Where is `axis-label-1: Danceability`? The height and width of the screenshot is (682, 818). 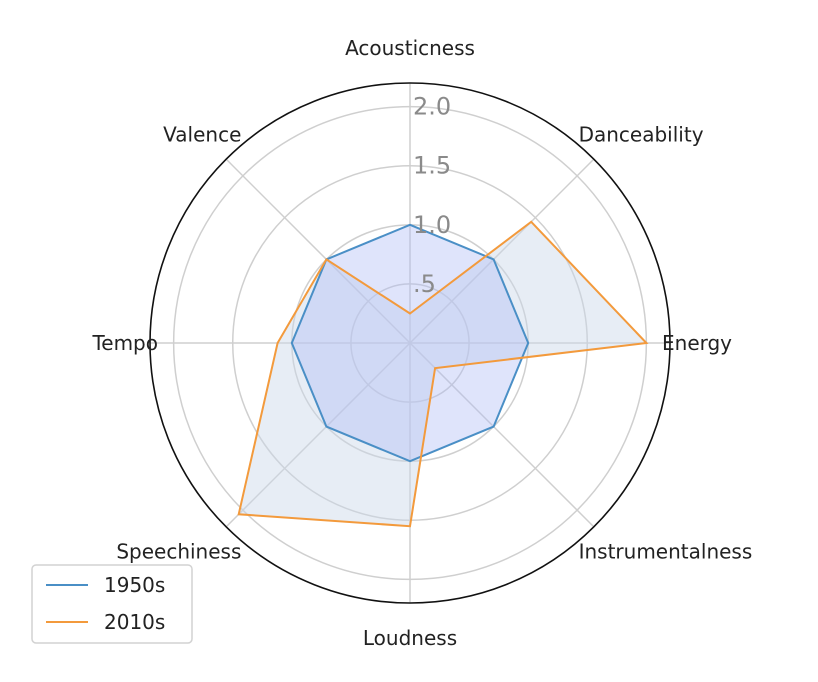 axis-label-1: Danceability is located at coordinates (641, 134).